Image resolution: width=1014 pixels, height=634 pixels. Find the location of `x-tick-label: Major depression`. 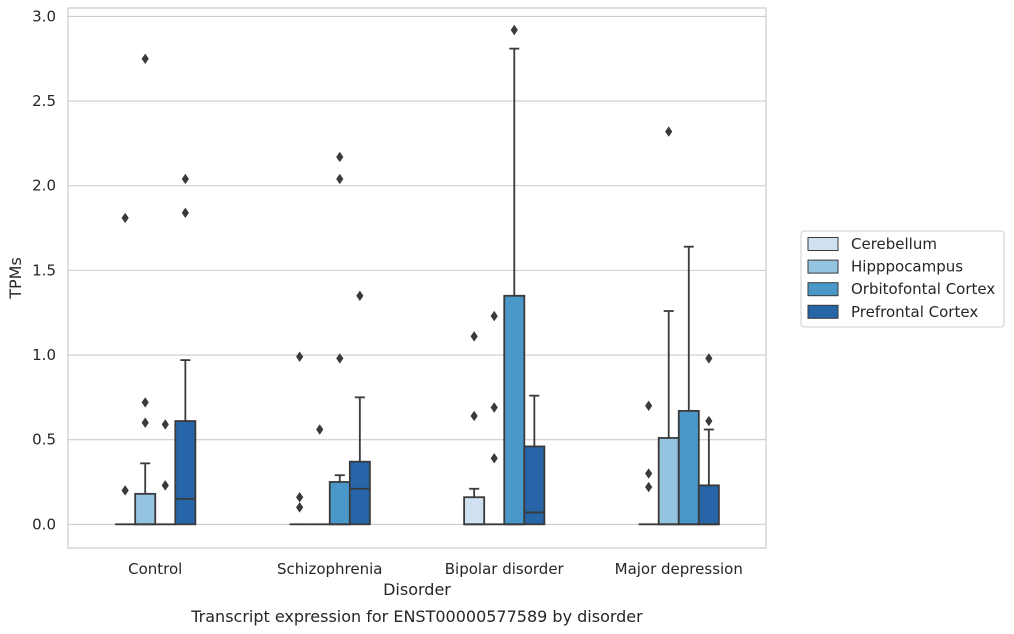

x-tick-label: Major depression is located at coordinates (679, 569).